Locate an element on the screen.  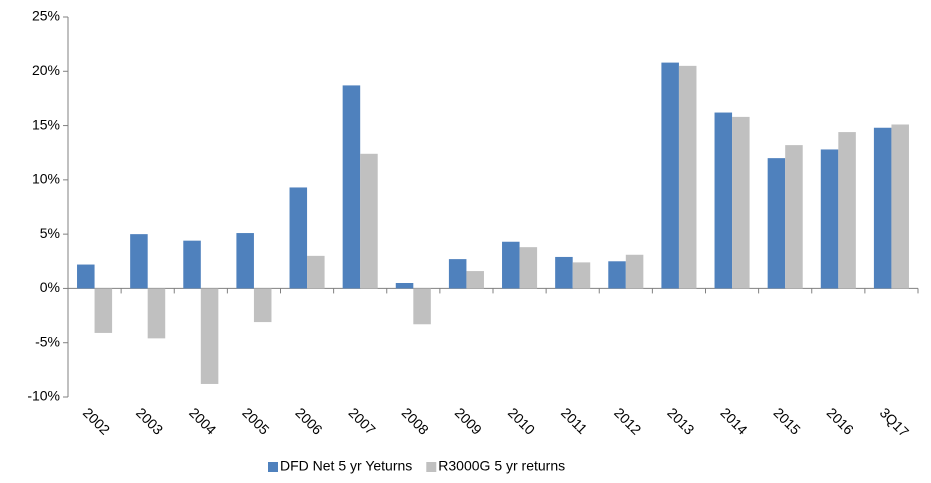
y-tick-label: 15% is located at coordinates (46, 124).